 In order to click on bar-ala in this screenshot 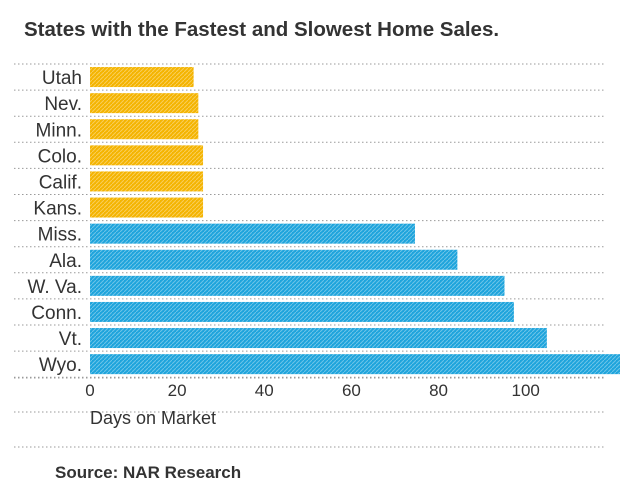, I will do `click(274, 259)`.